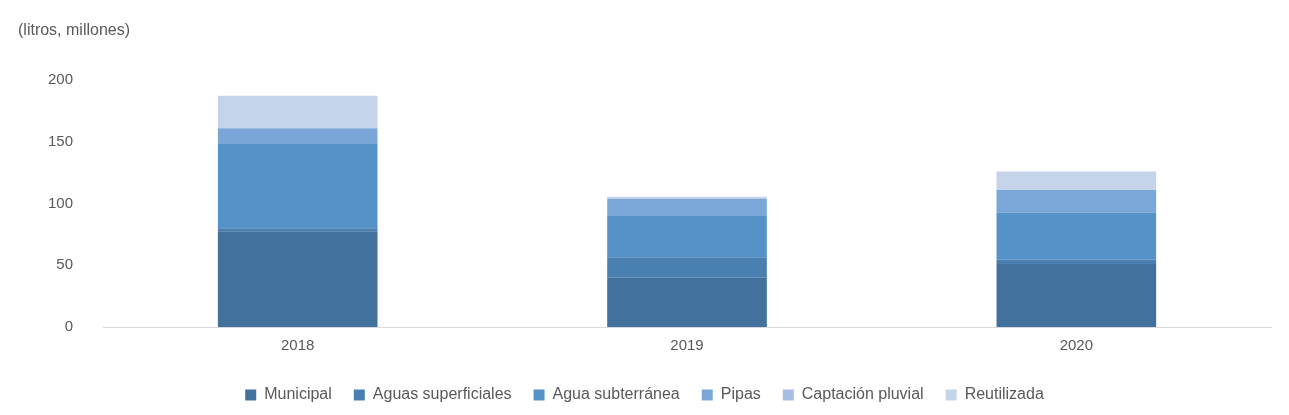  What do you see at coordinates (862, 394) in the screenshot?
I see `legend-label: Captación pluvial` at bounding box center [862, 394].